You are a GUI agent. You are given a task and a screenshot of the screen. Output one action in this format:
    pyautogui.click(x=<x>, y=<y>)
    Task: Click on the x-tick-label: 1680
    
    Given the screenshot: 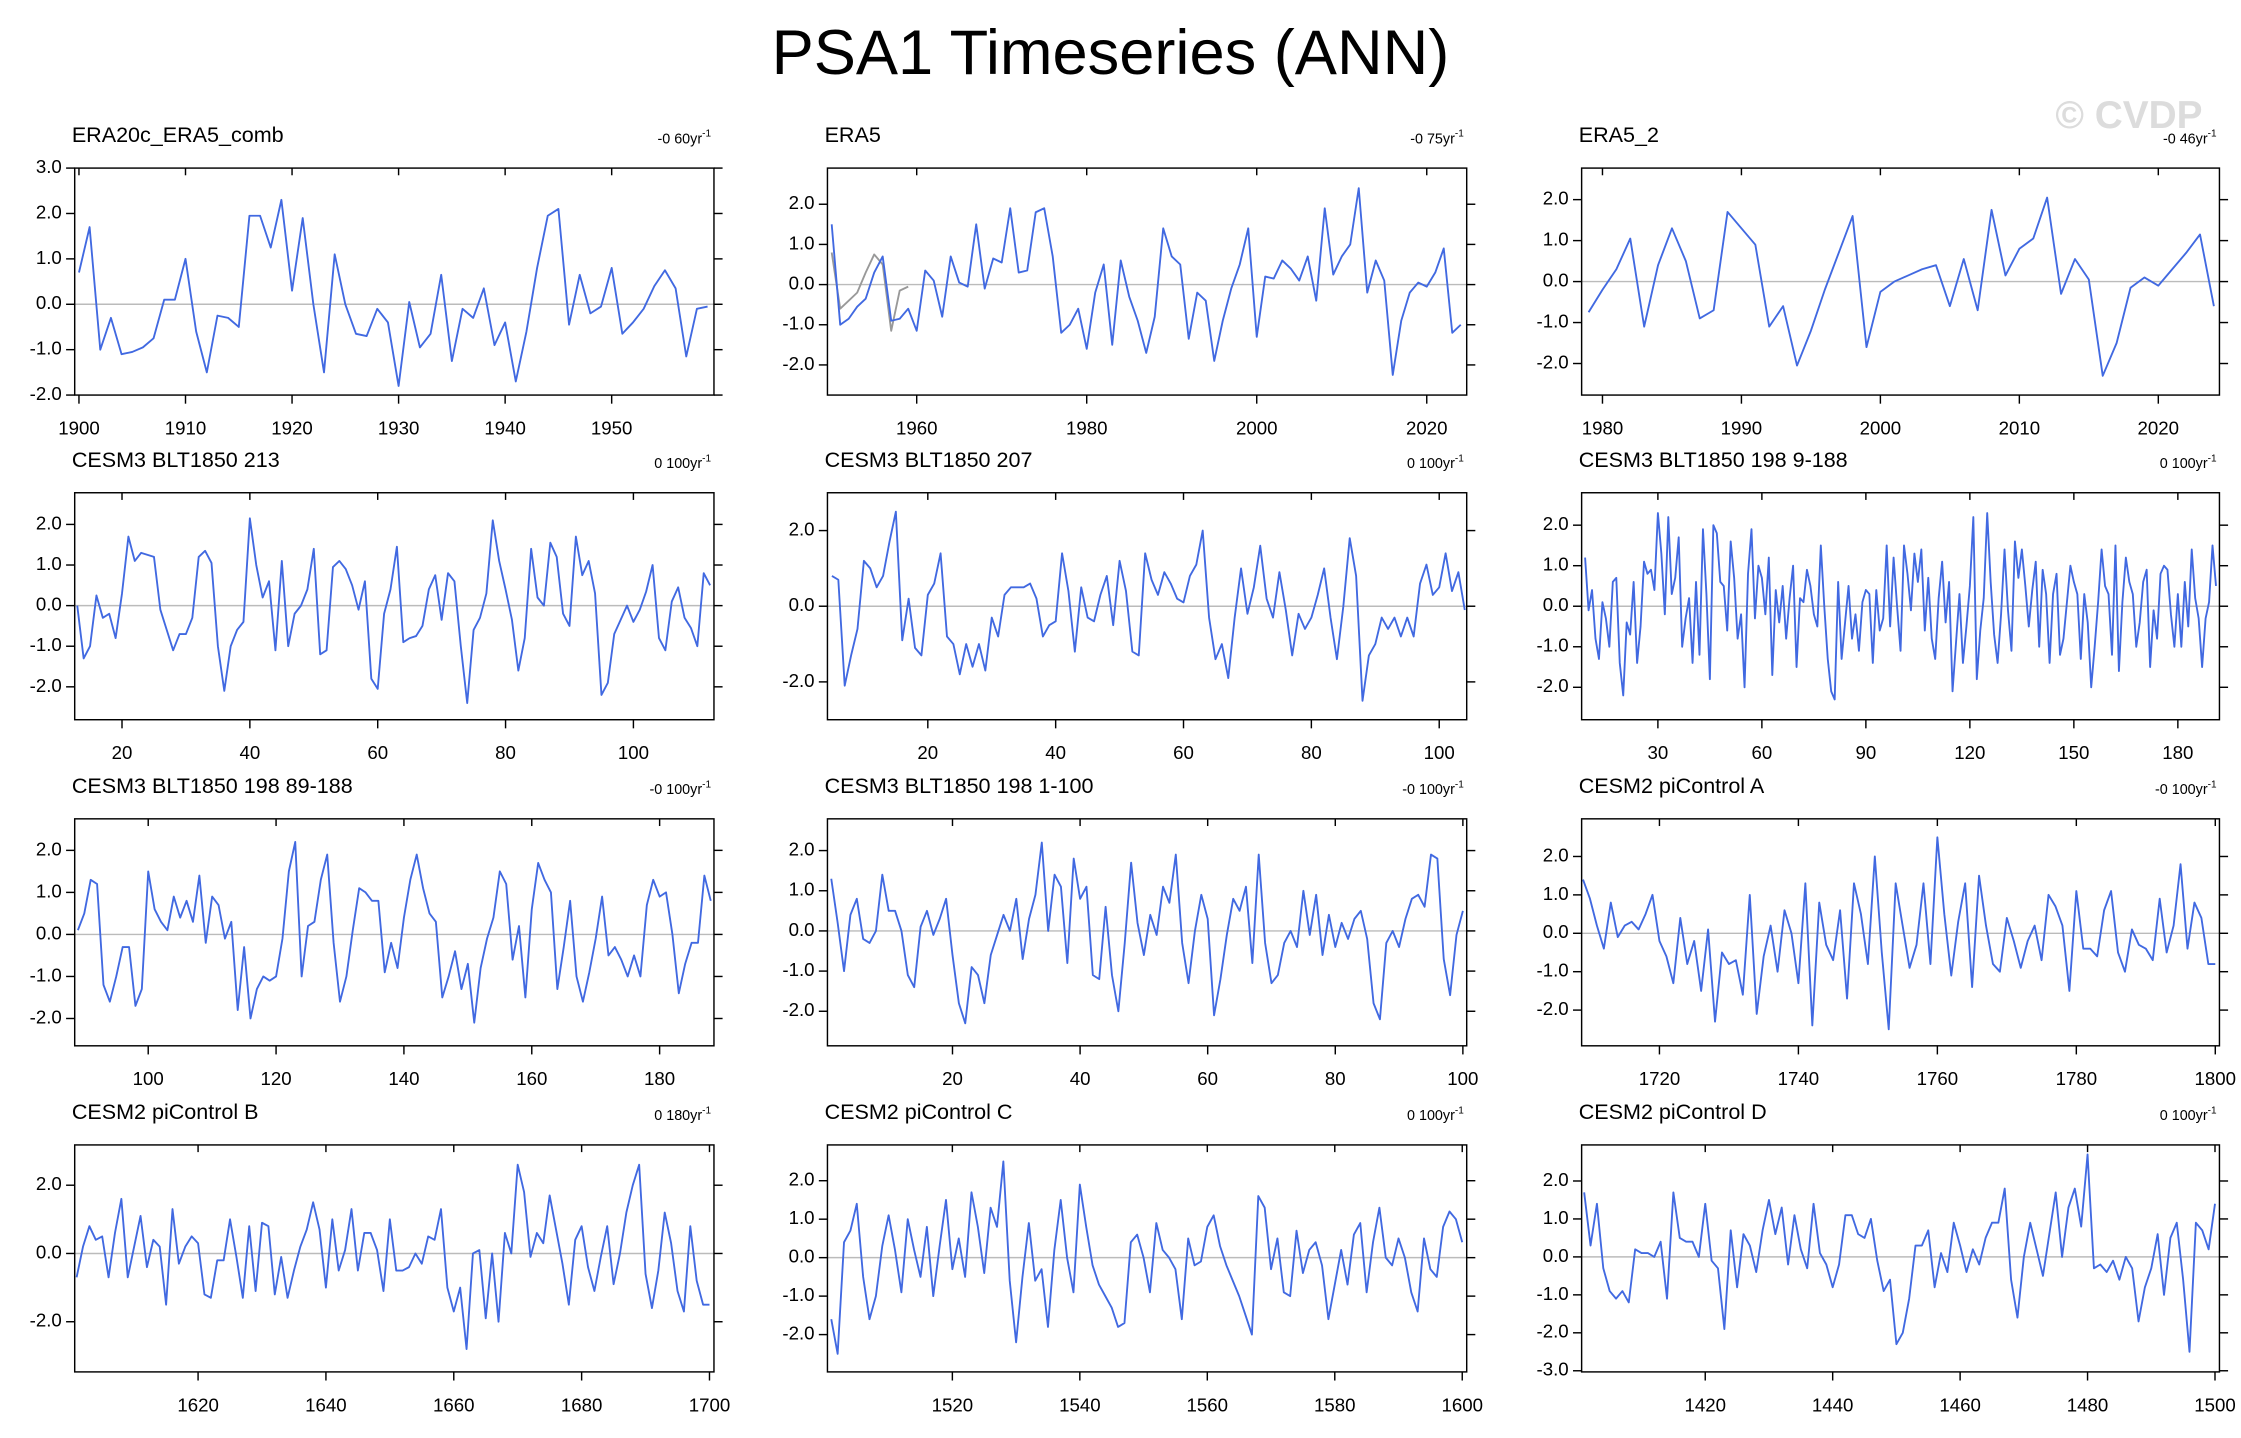 What is the action you would take?
    pyautogui.click(x=582, y=1404)
    